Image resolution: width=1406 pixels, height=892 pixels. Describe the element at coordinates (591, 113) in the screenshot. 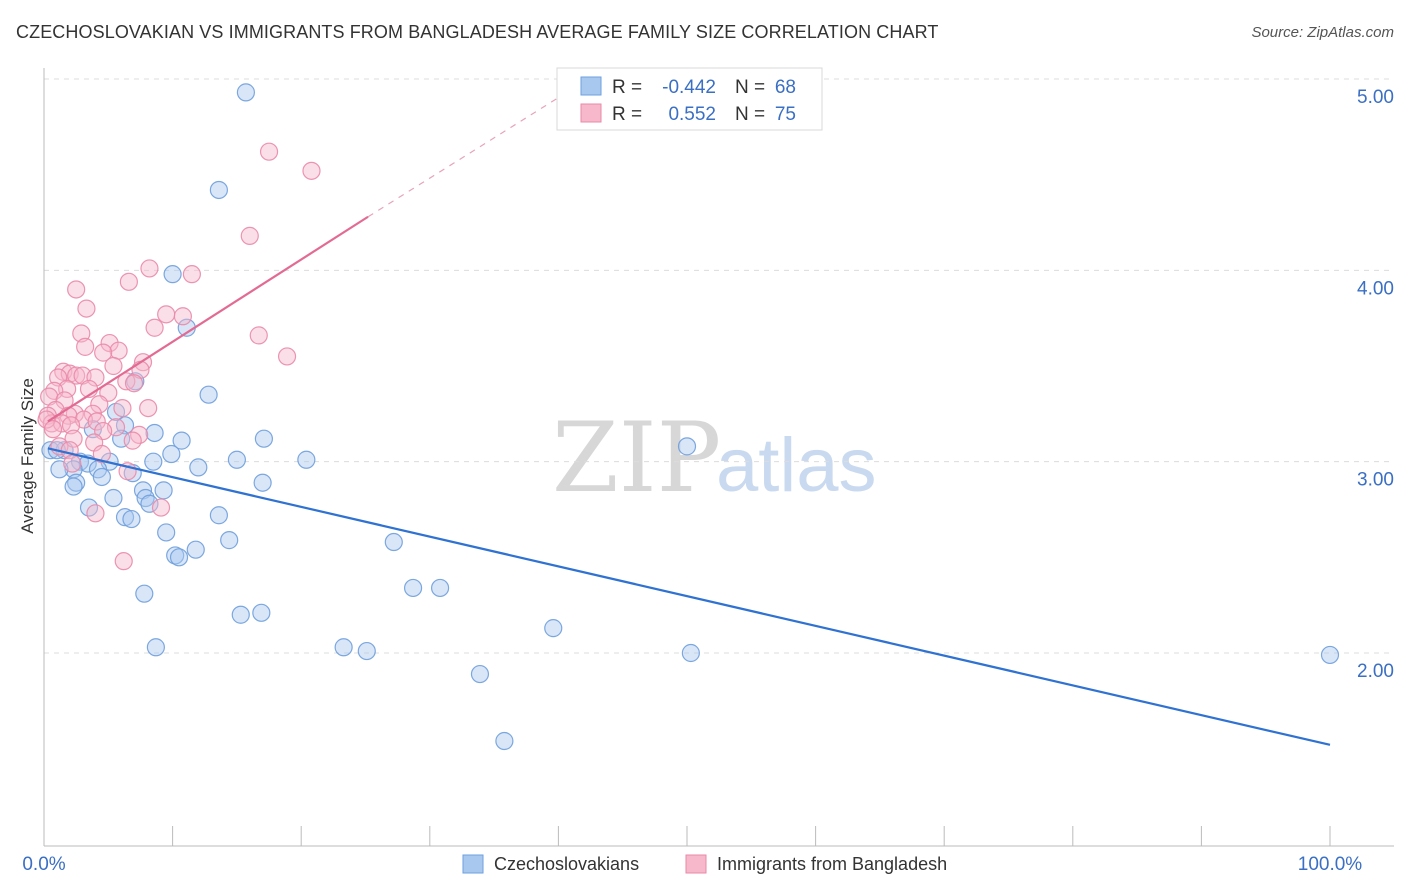

I see `stats-swatch-bangladesh` at that location.